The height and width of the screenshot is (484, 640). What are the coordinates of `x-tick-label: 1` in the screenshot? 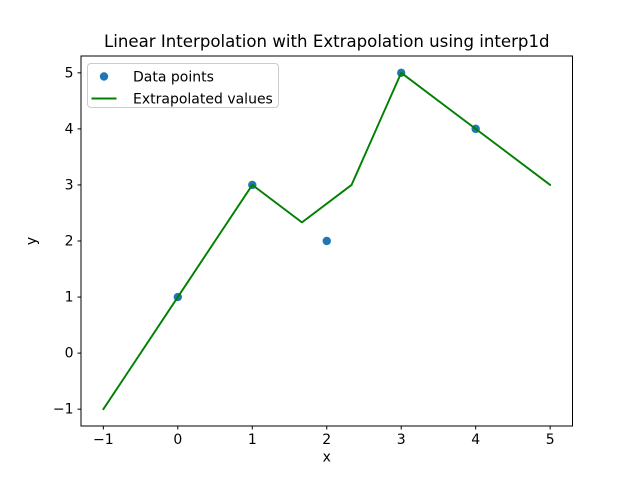 It's located at (252, 440).